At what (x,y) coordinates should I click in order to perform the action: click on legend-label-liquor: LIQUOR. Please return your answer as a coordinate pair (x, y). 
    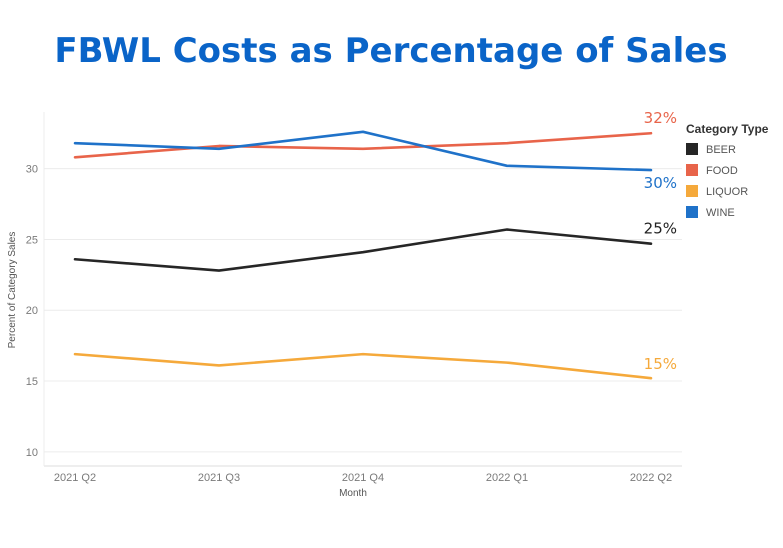
    Looking at the image, I should click on (727, 192).